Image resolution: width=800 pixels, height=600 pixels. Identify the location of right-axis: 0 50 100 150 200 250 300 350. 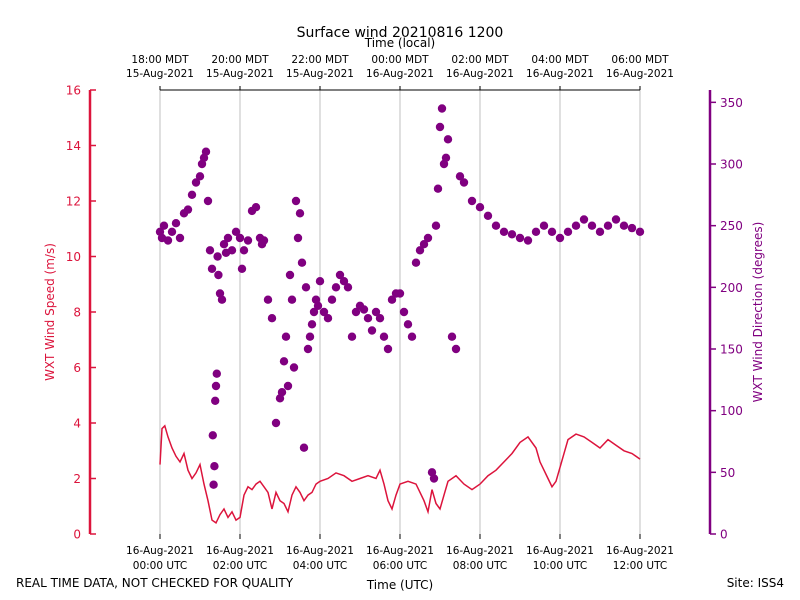
(725, 316).